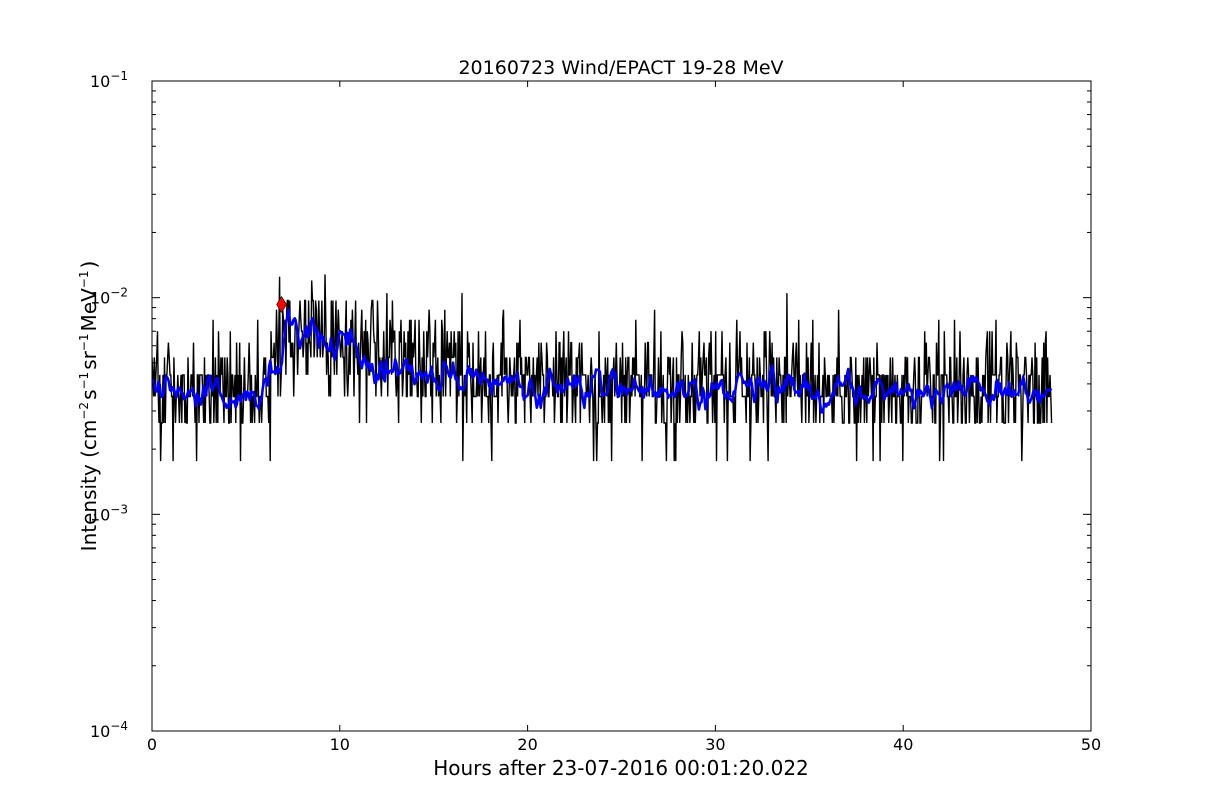 The height and width of the screenshot is (812, 1212). I want to click on y-axis-label-exp-3: −1, so click(84, 342).